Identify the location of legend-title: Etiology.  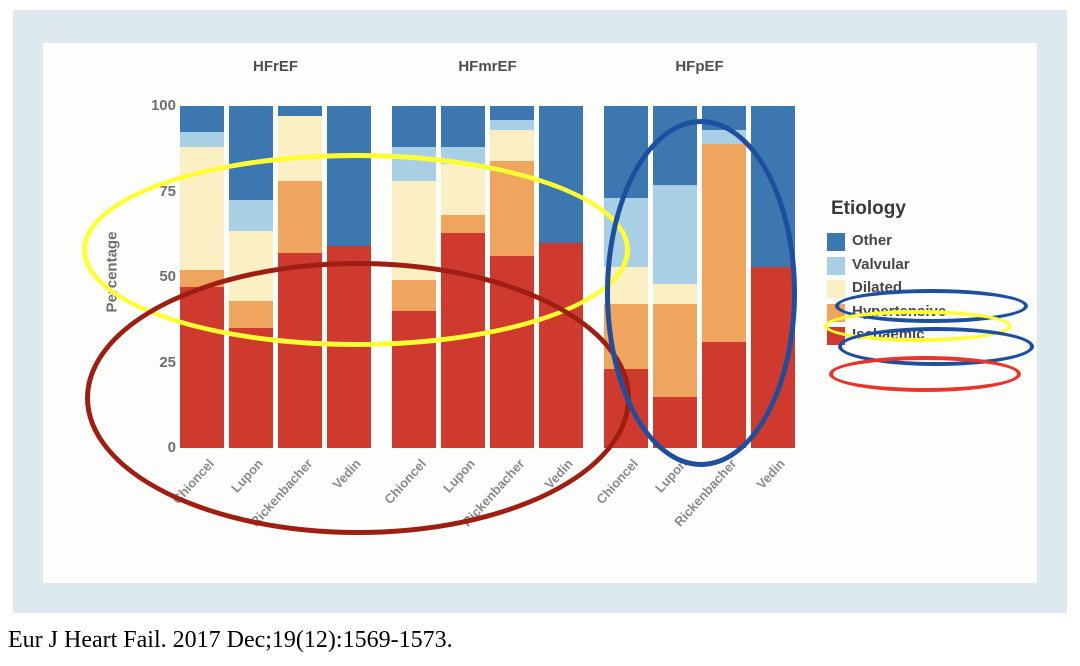
(868, 208).